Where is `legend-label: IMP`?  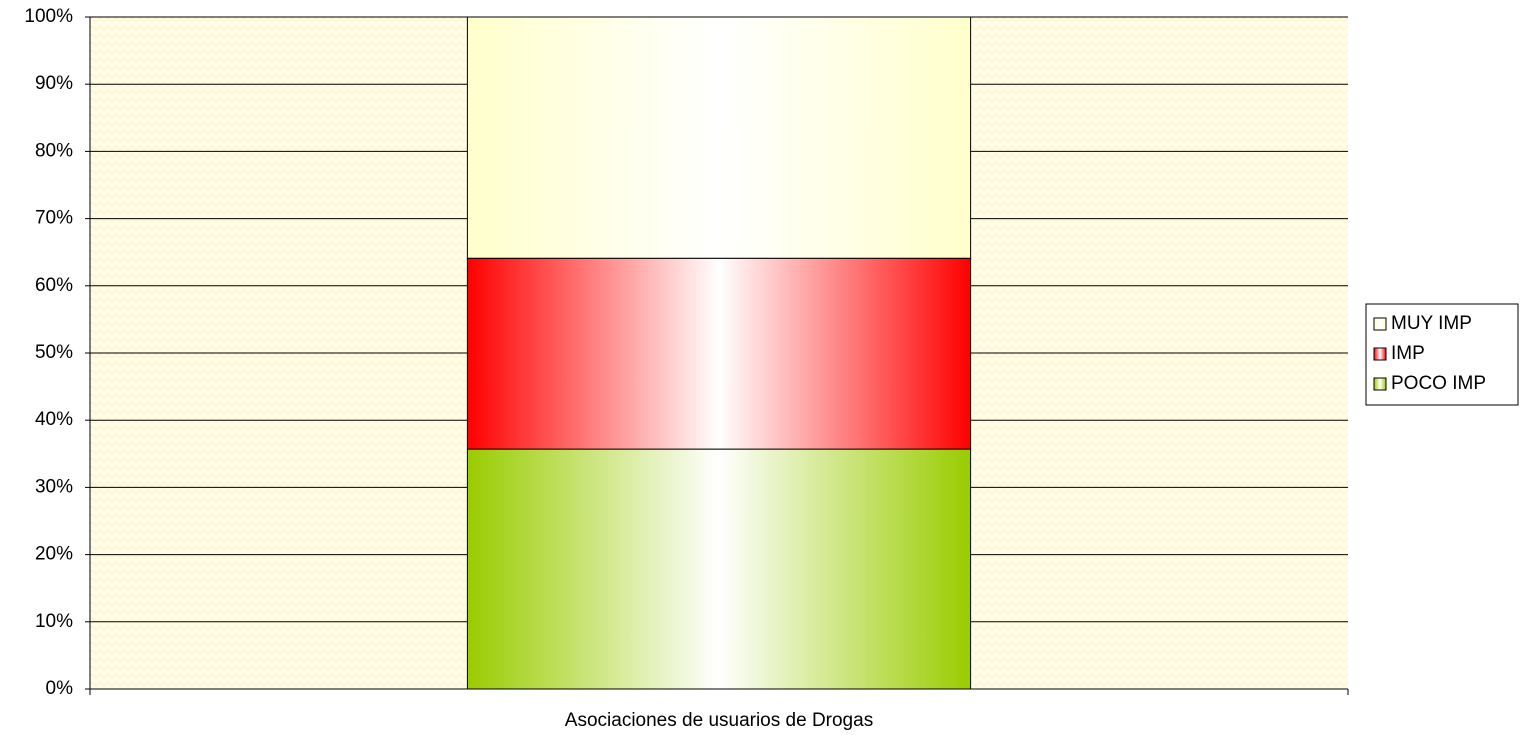 legend-label: IMP is located at coordinates (1408, 353).